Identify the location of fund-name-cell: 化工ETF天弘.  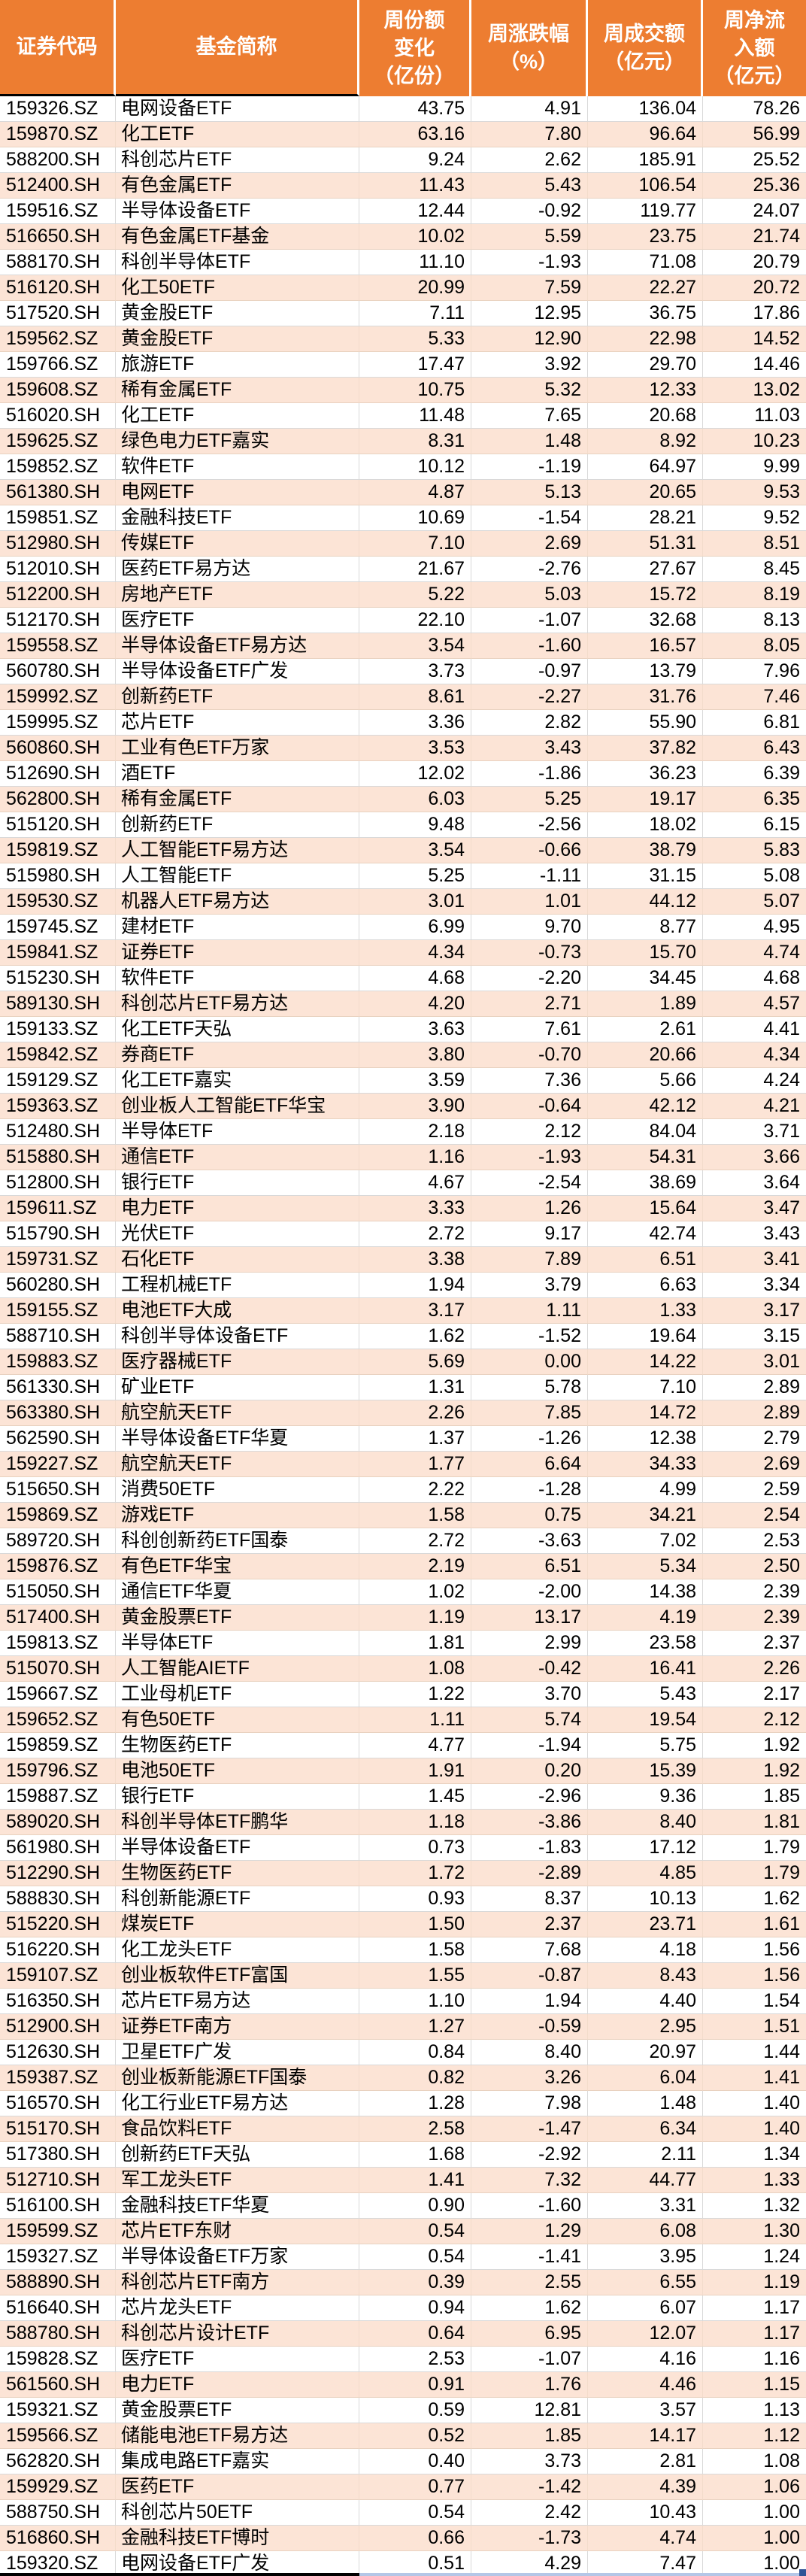
(237, 1029).